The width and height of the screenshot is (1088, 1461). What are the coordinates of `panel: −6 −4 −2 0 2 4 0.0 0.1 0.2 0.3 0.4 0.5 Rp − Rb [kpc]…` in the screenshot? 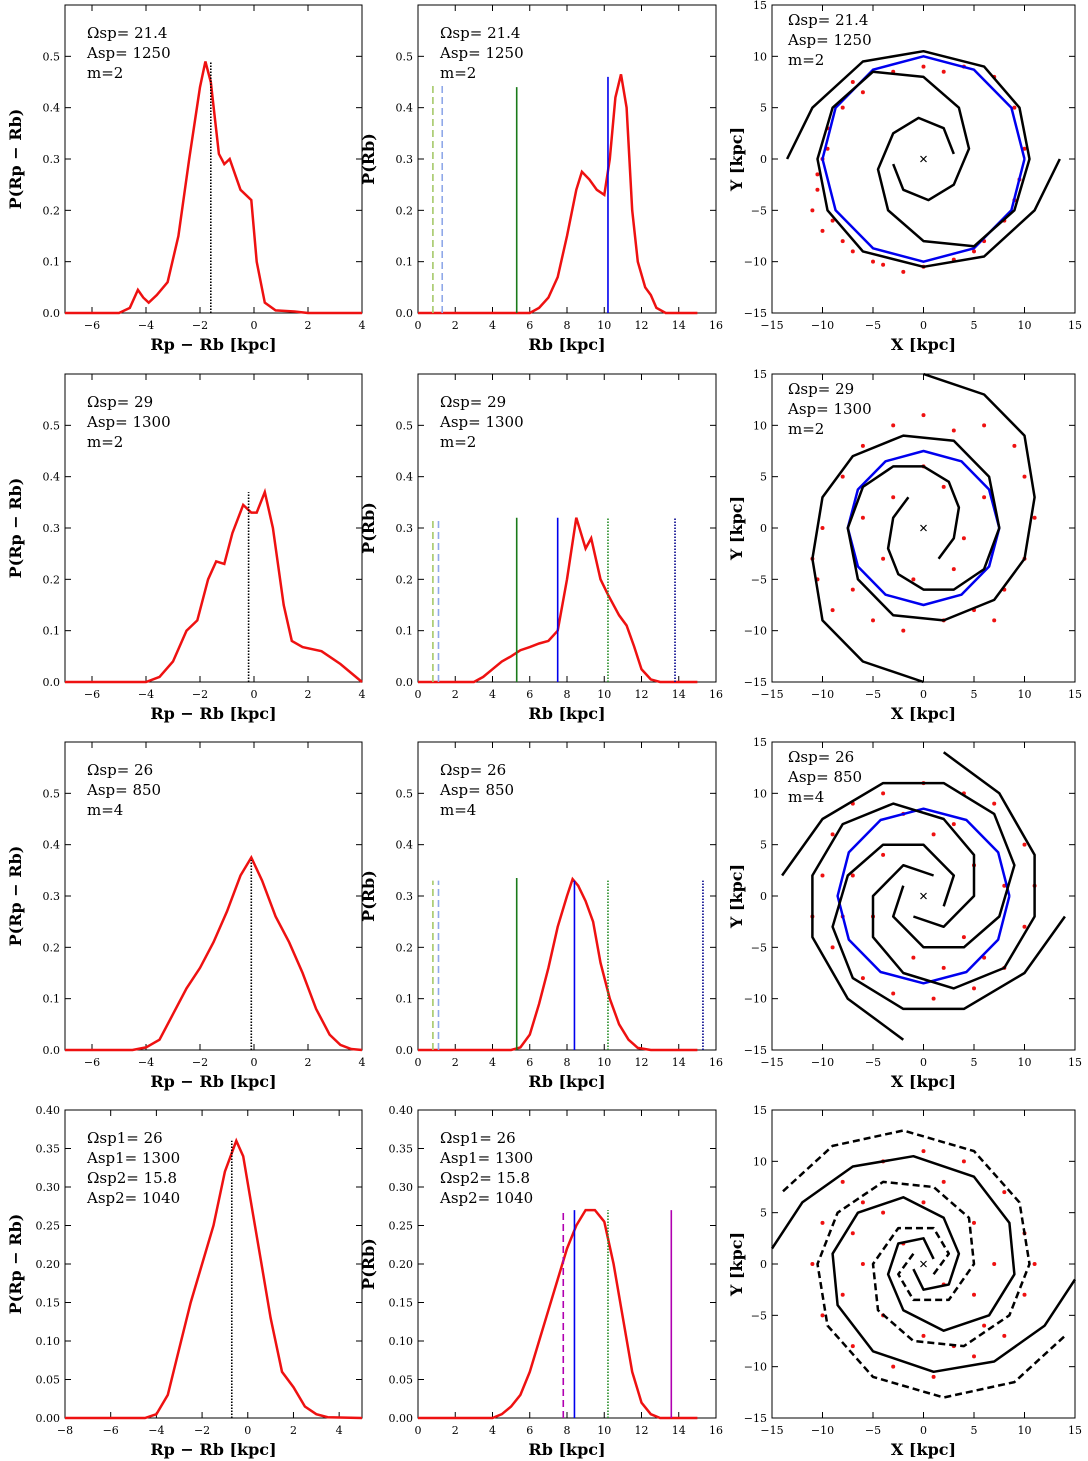 It's located at (186, 179).